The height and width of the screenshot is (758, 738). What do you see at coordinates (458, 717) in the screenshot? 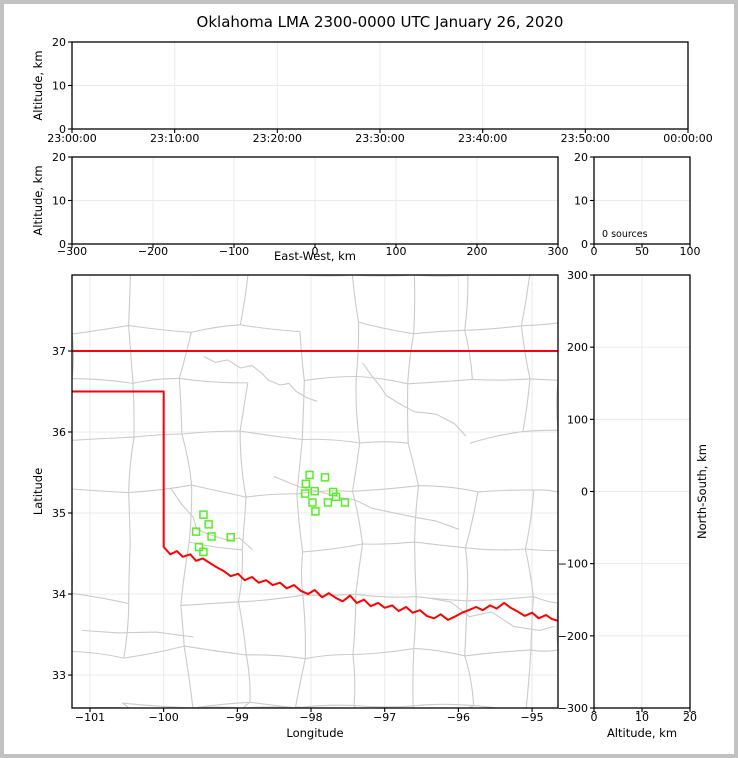
I see `tick-label: −96` at bounding box center [458, 717].